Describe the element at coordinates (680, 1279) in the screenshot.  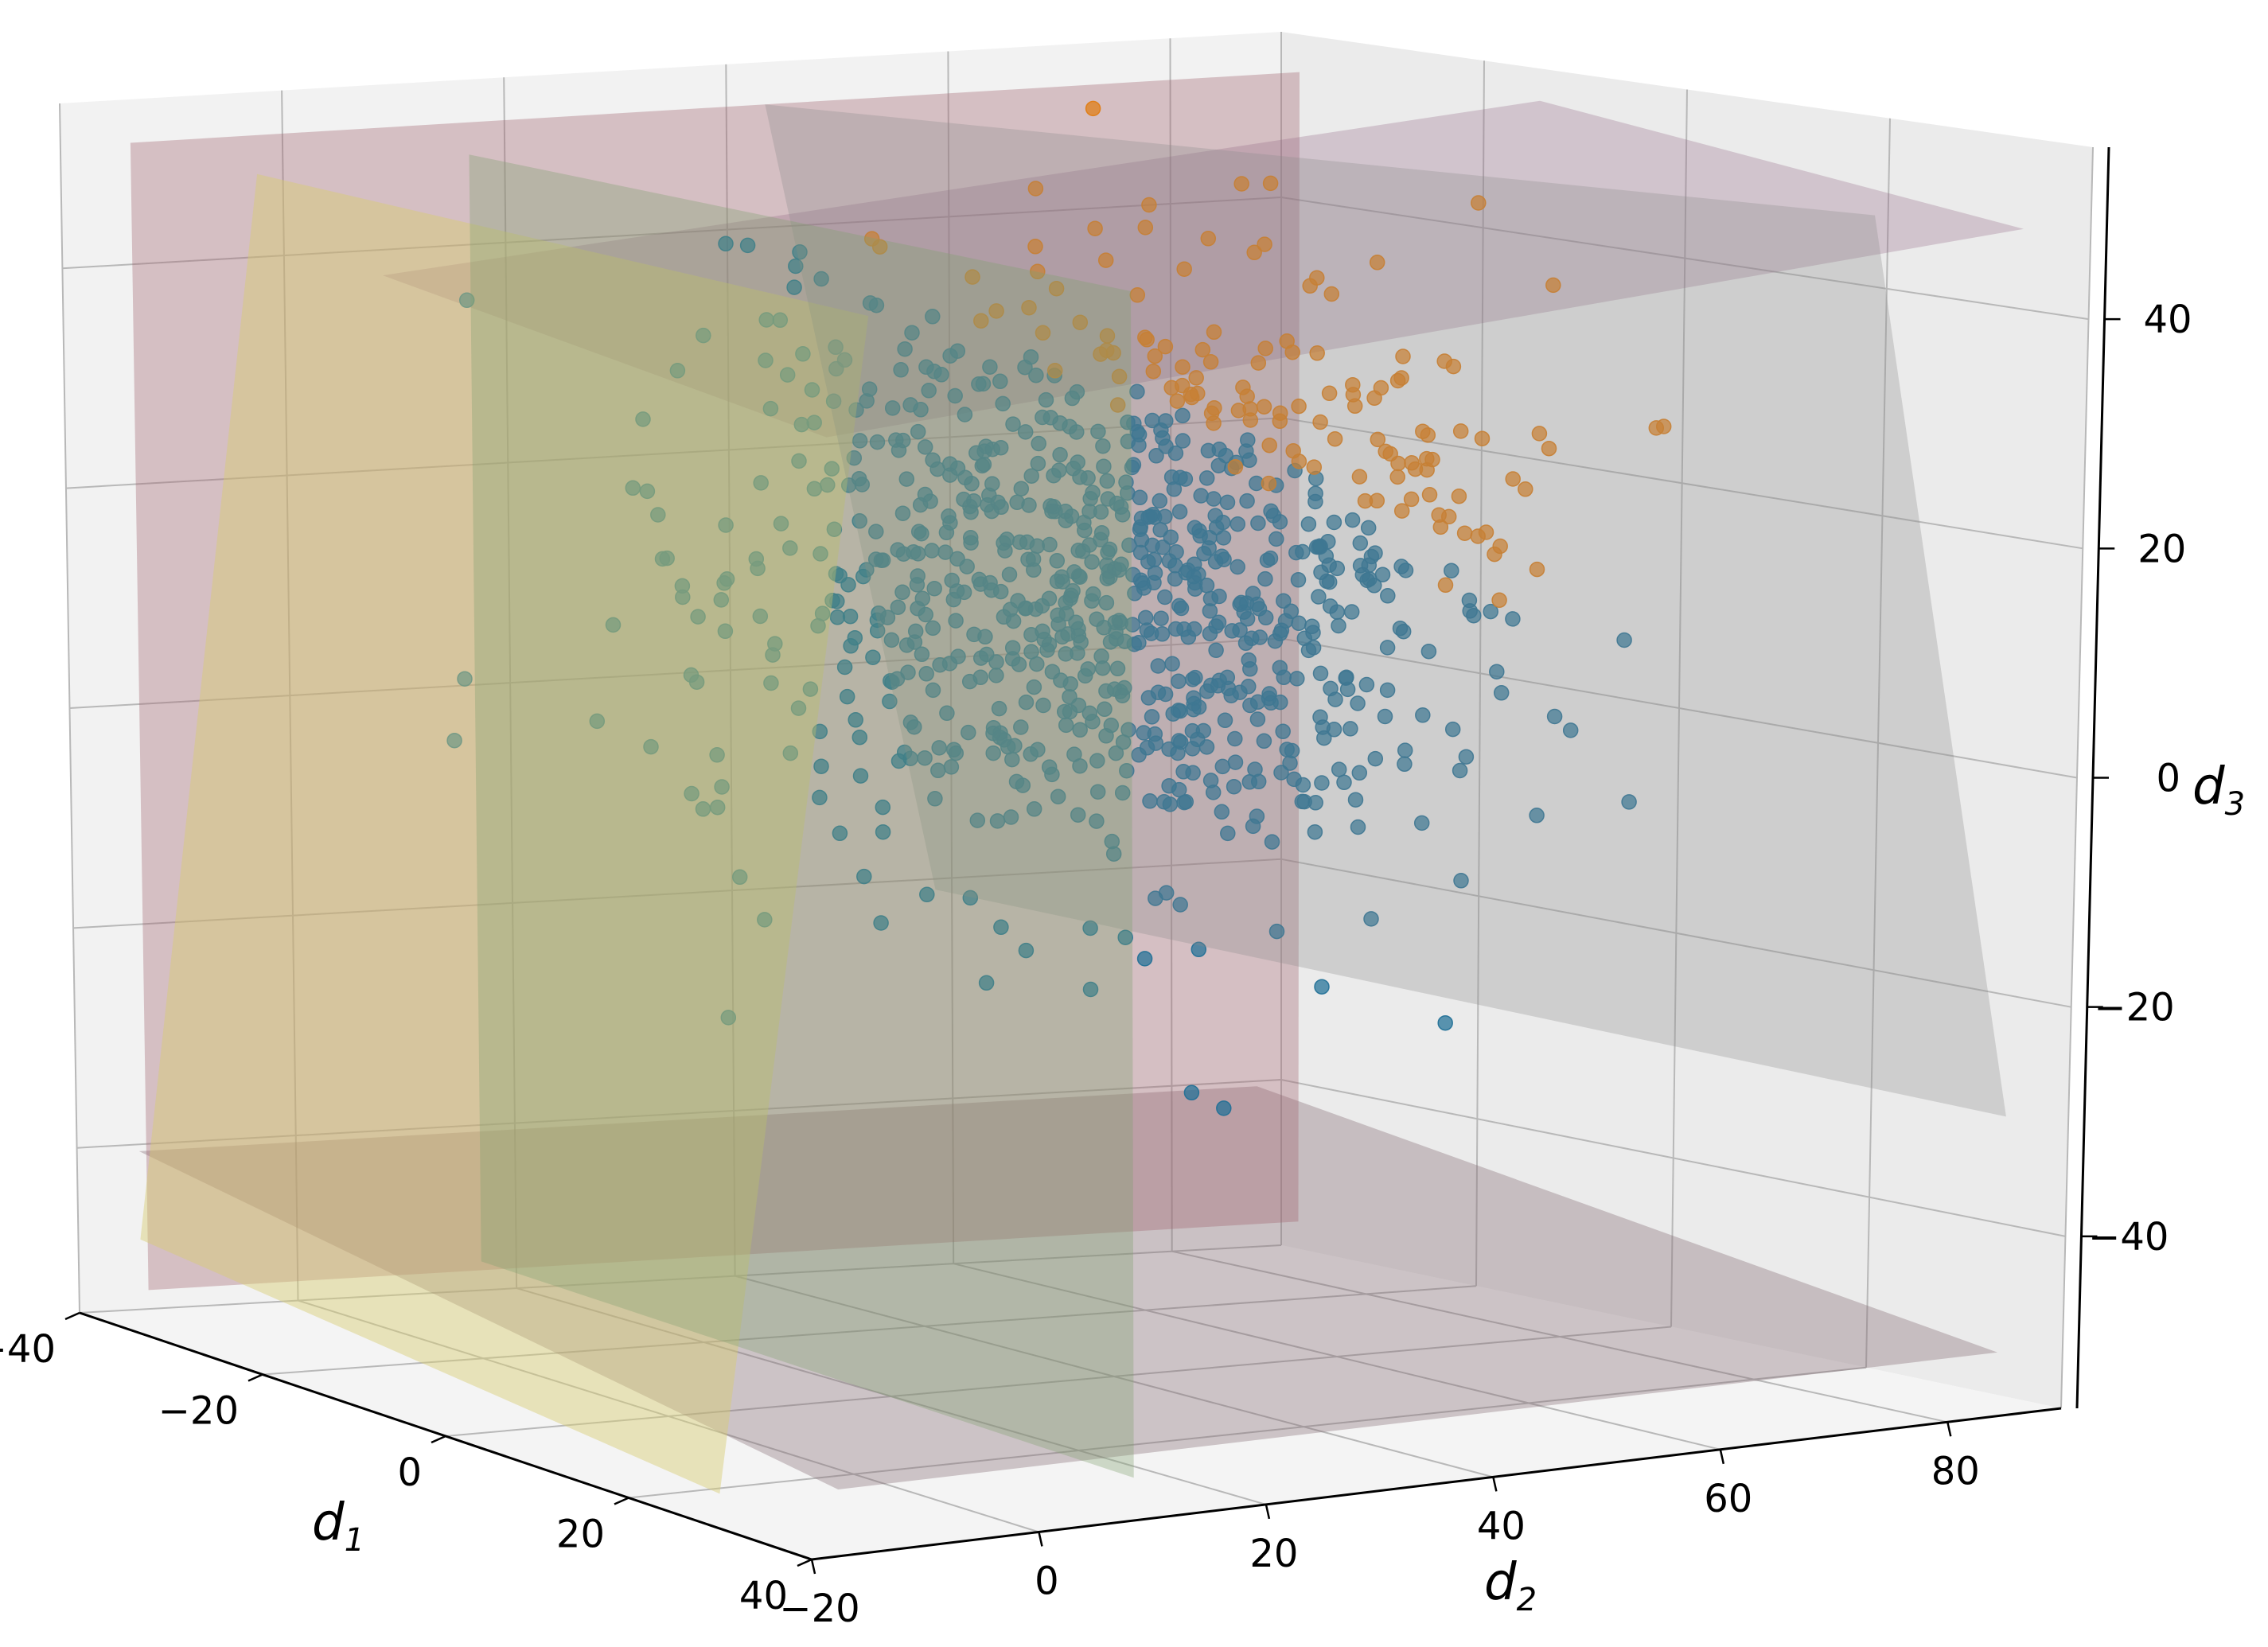
I see `grid-x-floor` at that location.